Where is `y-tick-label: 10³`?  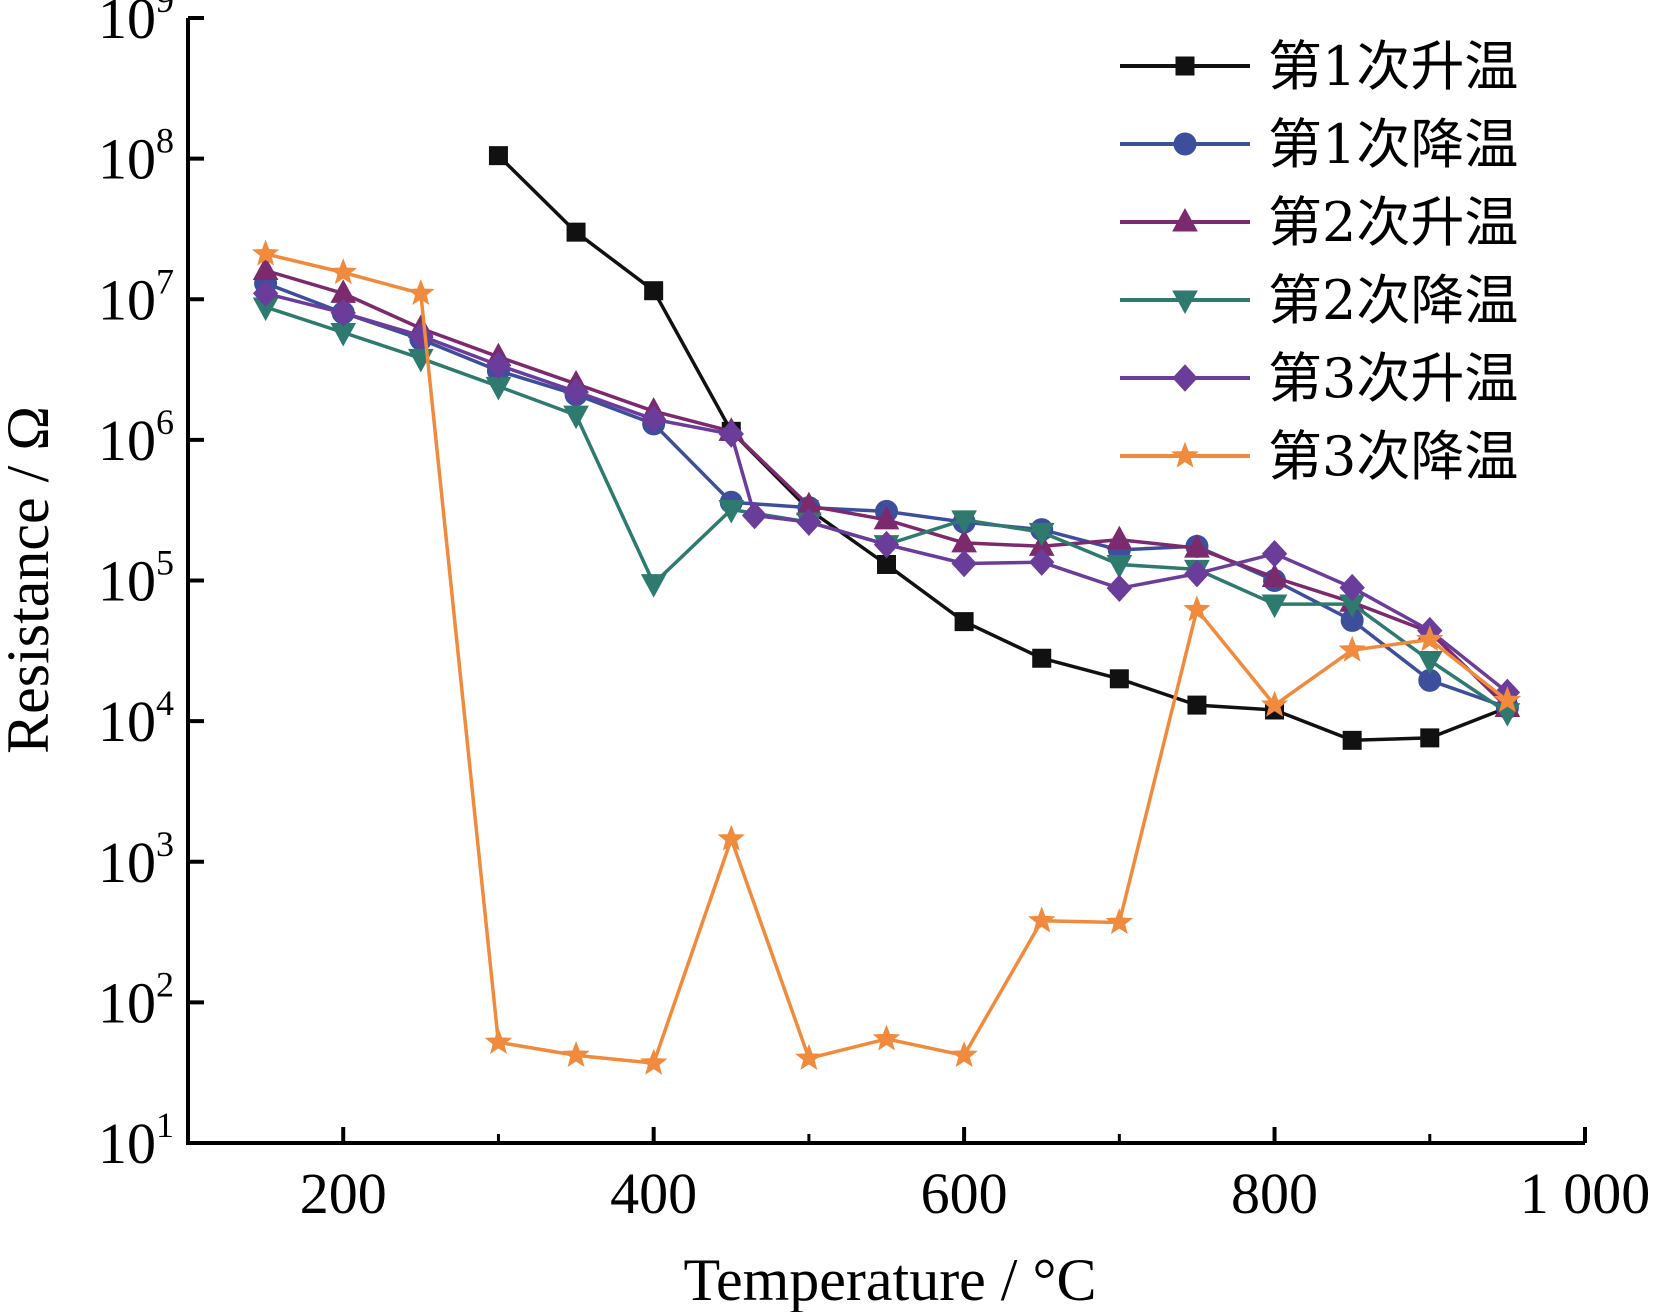 y-tick-label: 10³ is located at coordinates (136, 859).